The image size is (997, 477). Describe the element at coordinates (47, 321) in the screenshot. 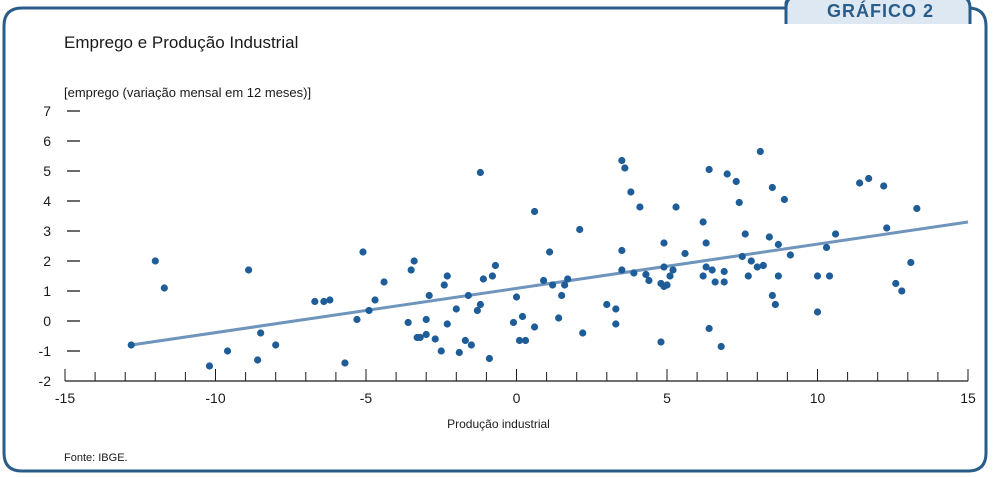

I see `y-tick-label: 0` at that location.